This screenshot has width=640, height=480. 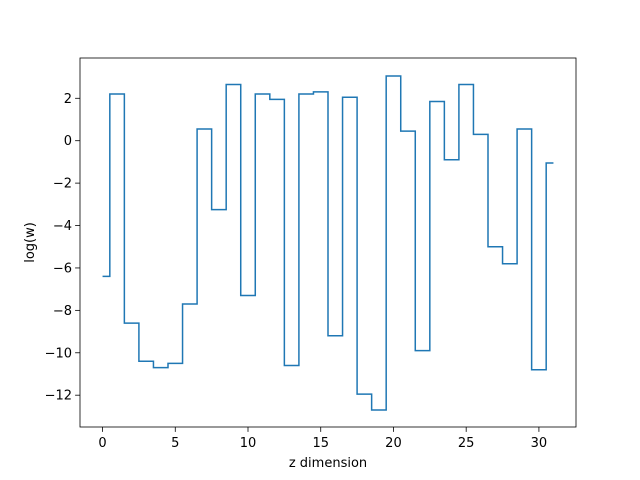 I want to click on x-tick-label: 0, so click(x=102, y=443).